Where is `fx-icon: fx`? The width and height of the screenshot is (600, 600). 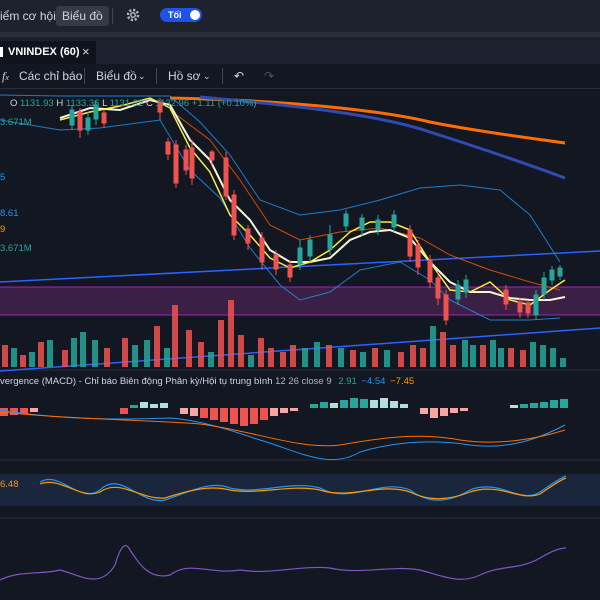 fx-icon: fx is located at coordinates (5, 76).